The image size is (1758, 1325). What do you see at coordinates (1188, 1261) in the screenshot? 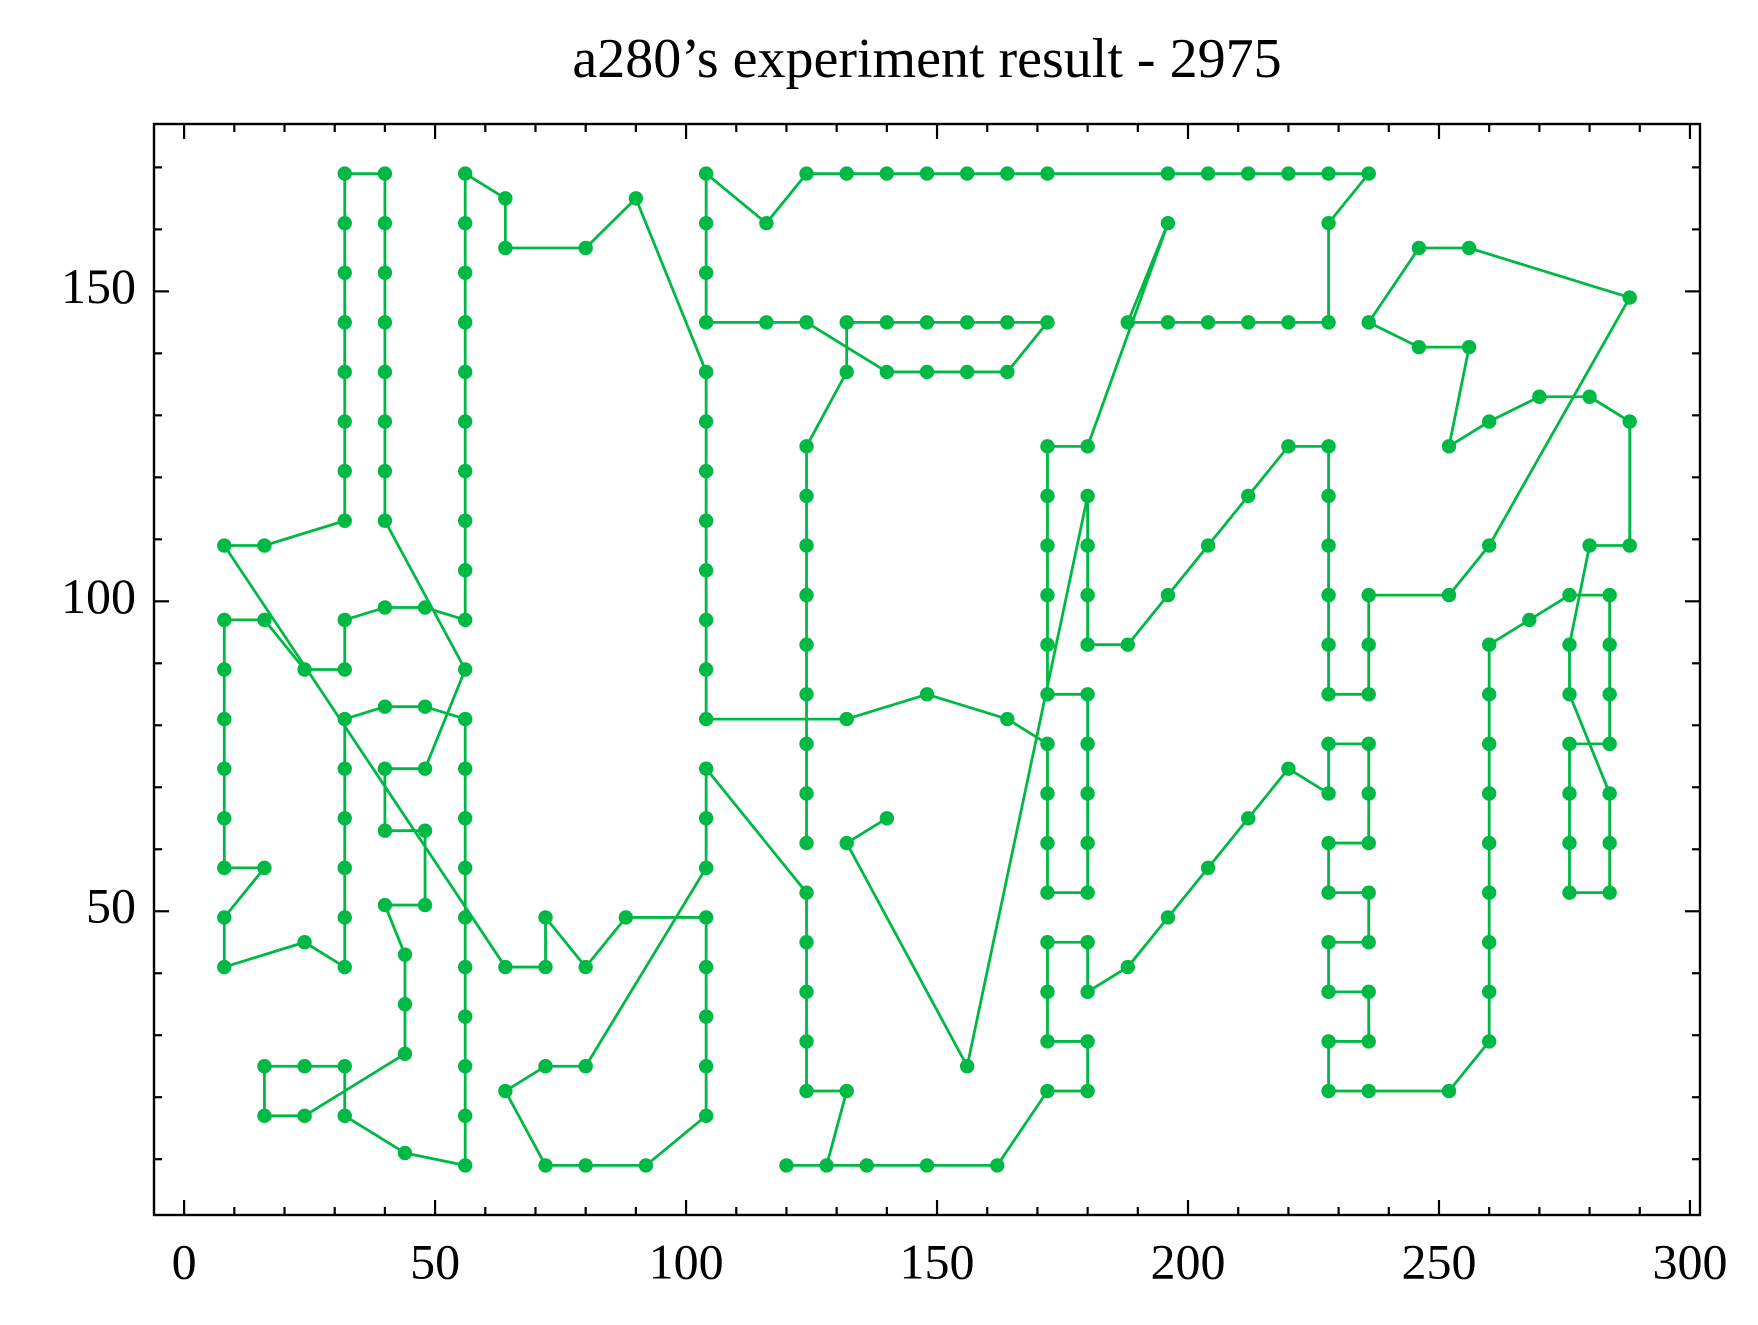
I see `x-tick-label: 200` at bounding box center [1188, 1261].